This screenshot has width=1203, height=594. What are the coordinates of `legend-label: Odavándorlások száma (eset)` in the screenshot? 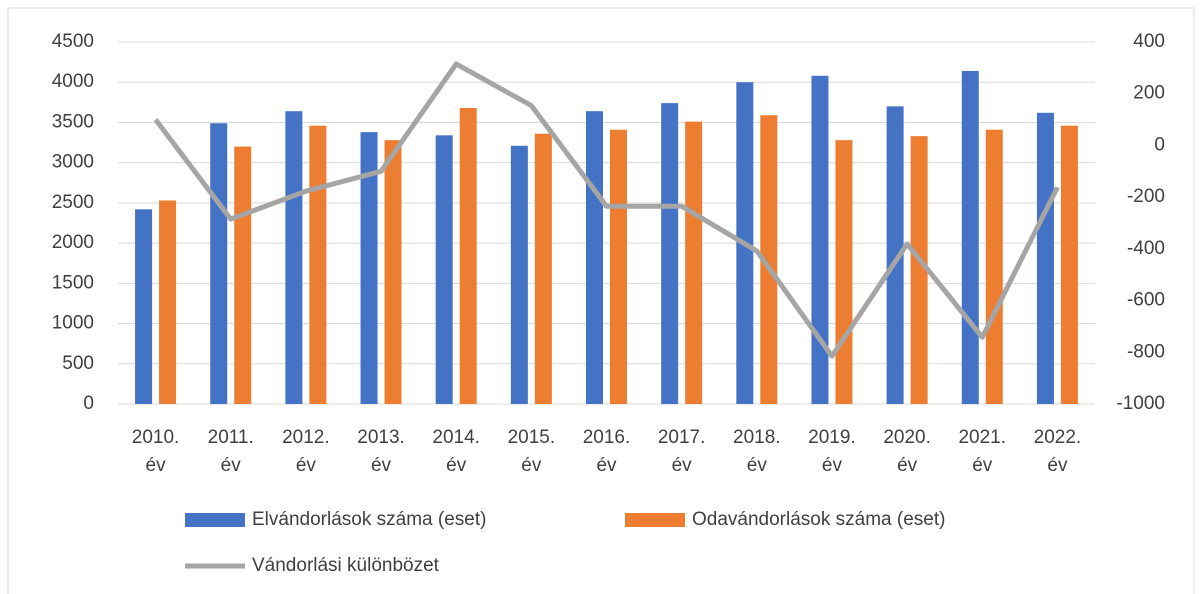 It's located at (818, 519).